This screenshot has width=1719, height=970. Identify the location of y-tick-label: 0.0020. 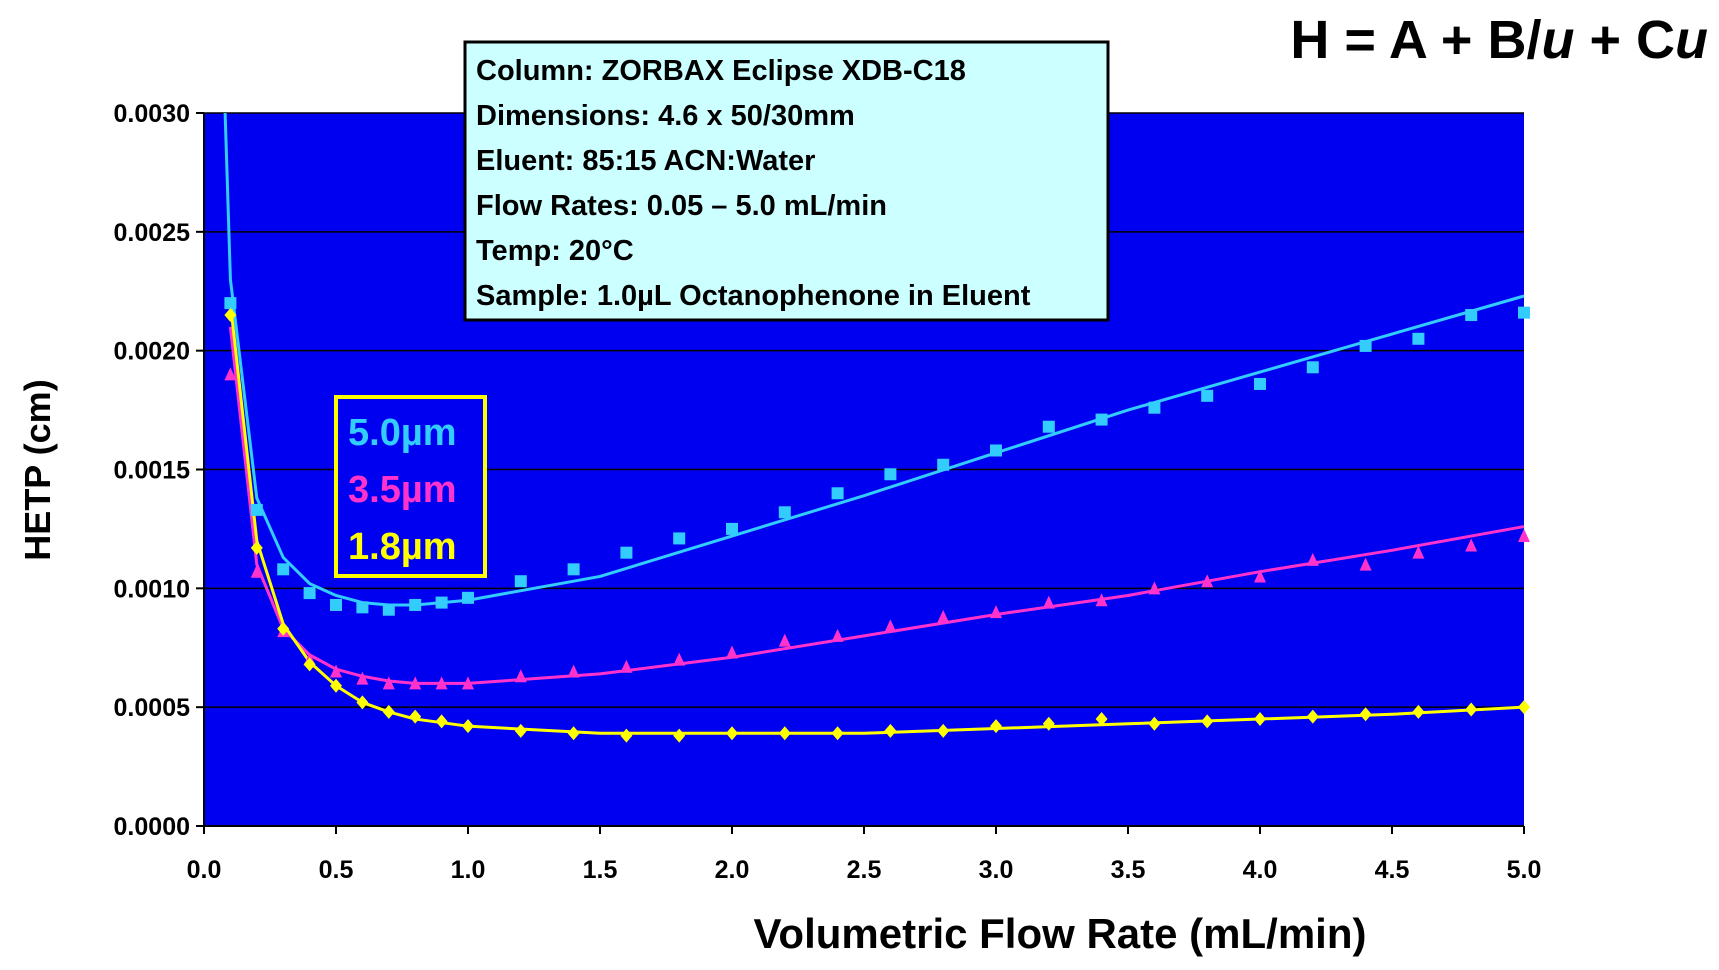
(152, 352).